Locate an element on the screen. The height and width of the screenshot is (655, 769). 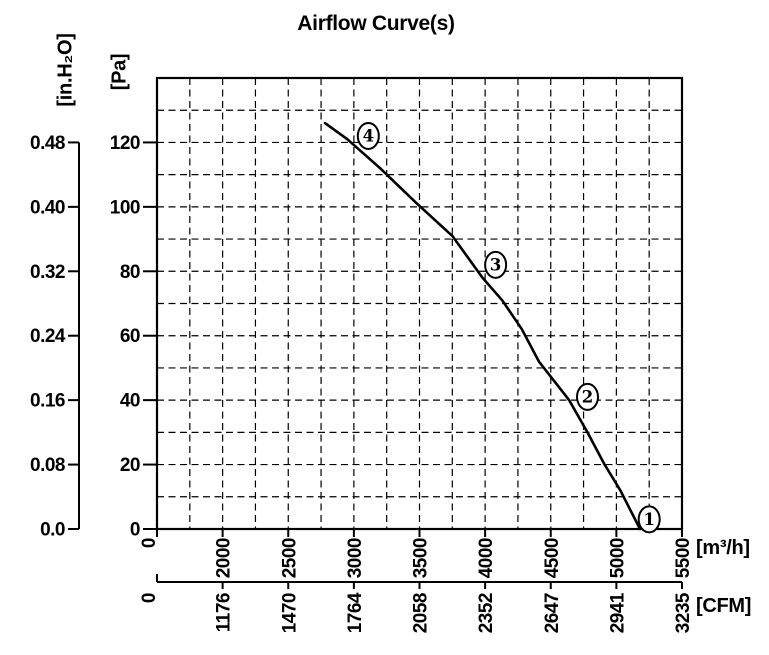
operating-point-number: 3 is located at coordinates (495, 264).